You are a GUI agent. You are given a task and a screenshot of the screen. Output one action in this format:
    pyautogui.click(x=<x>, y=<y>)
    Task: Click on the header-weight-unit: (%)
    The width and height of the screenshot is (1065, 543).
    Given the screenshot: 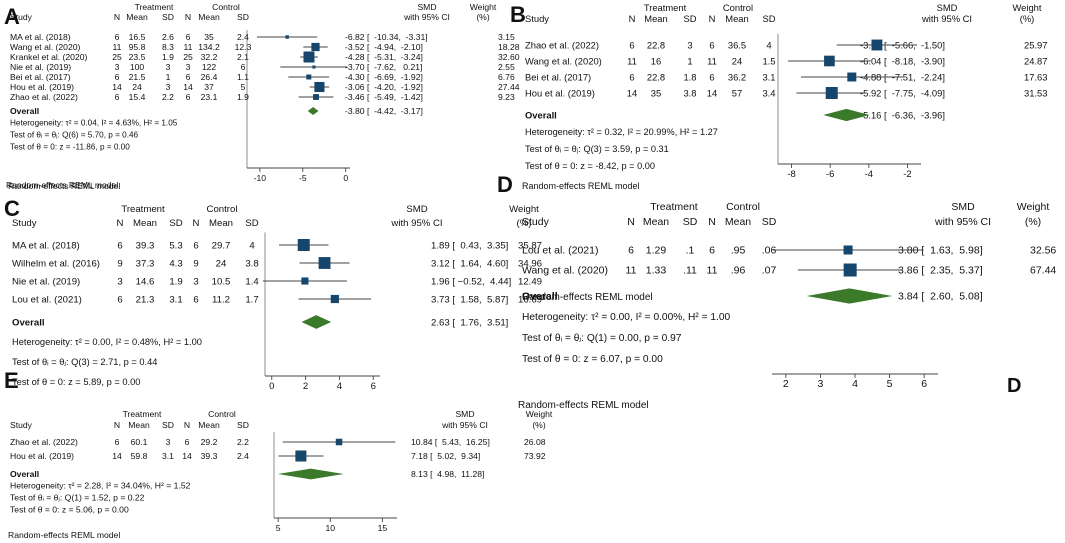 What is the action you would take?
    pyautogui.click(x=1033, y=222)
    